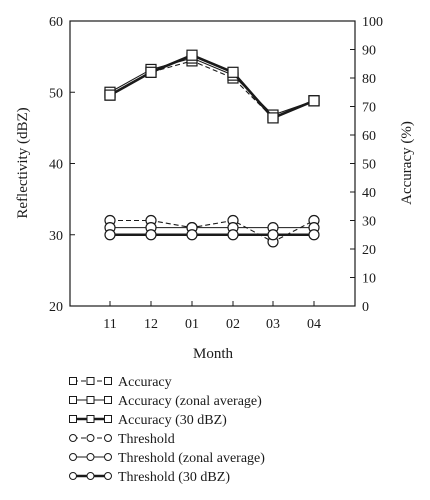 The width and height of the screenshot is (430, 500). I want to click on y-left-tick-label: 20, so click(56, 307).